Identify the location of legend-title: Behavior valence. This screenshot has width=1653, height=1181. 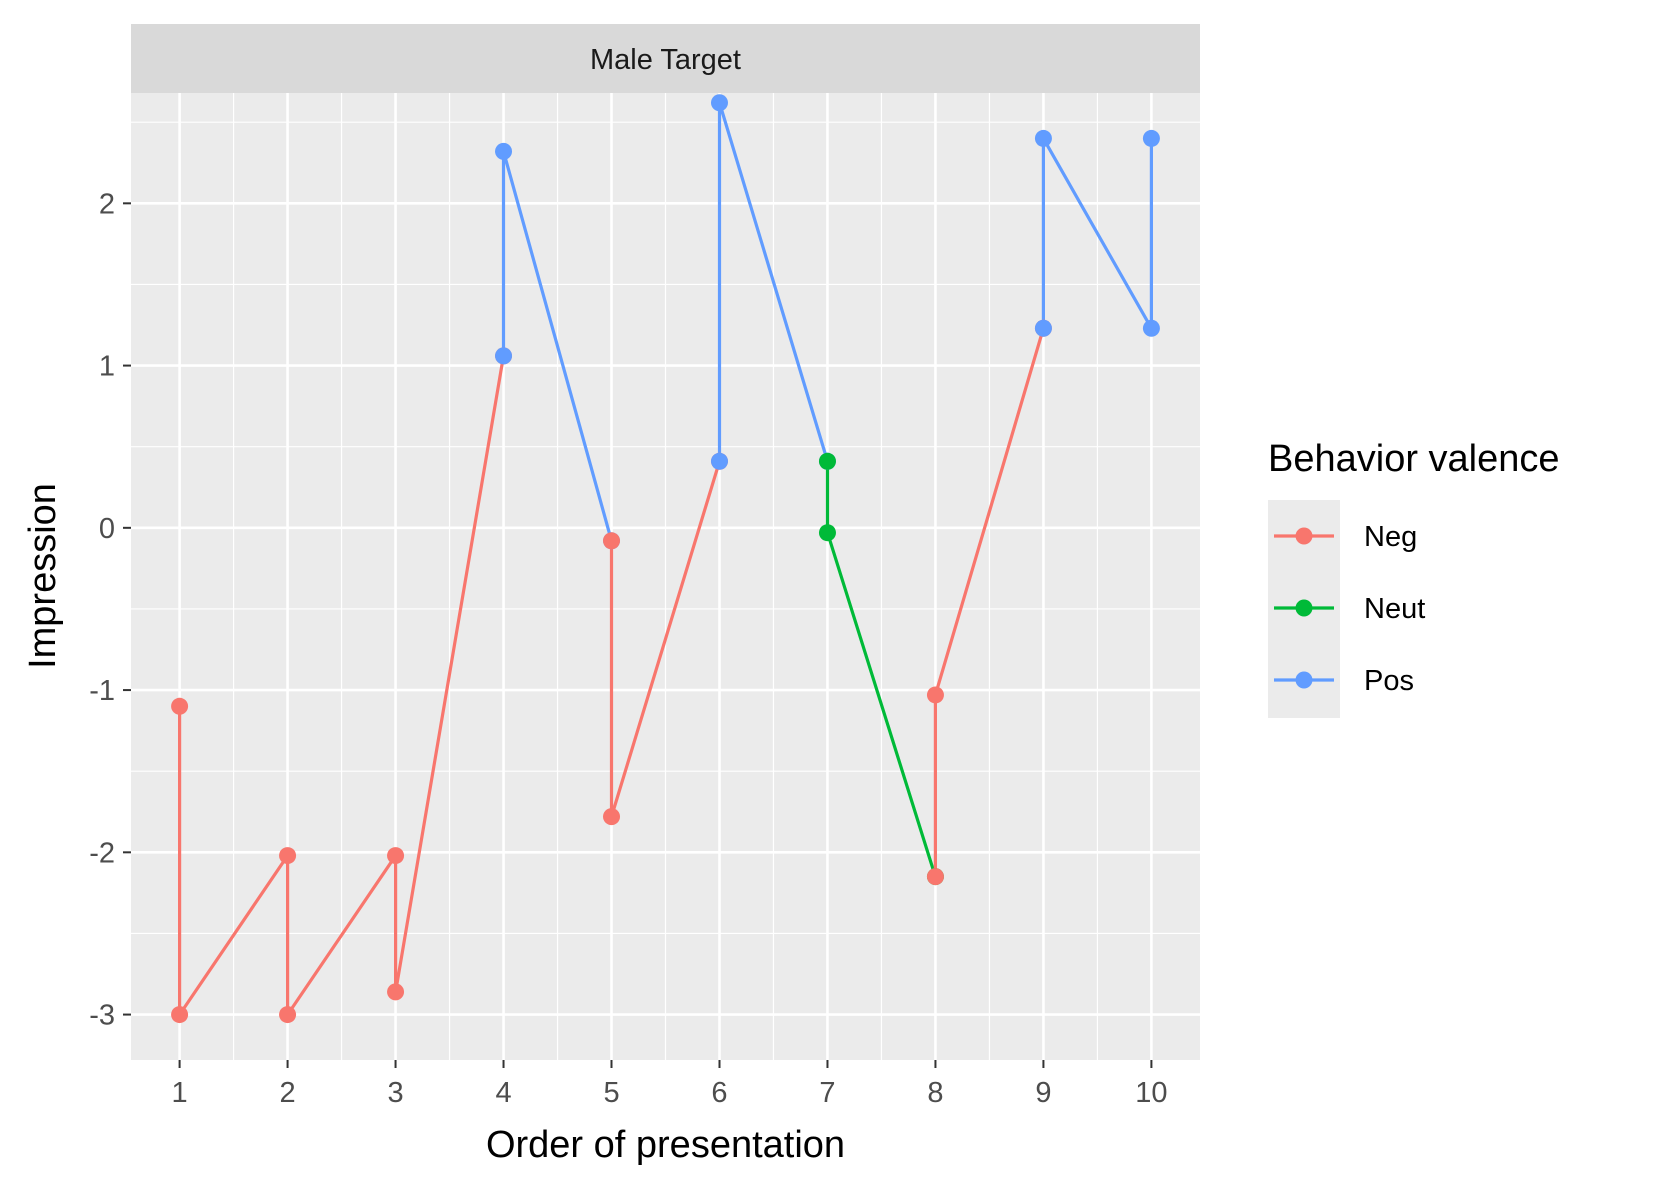
(1414, 459).